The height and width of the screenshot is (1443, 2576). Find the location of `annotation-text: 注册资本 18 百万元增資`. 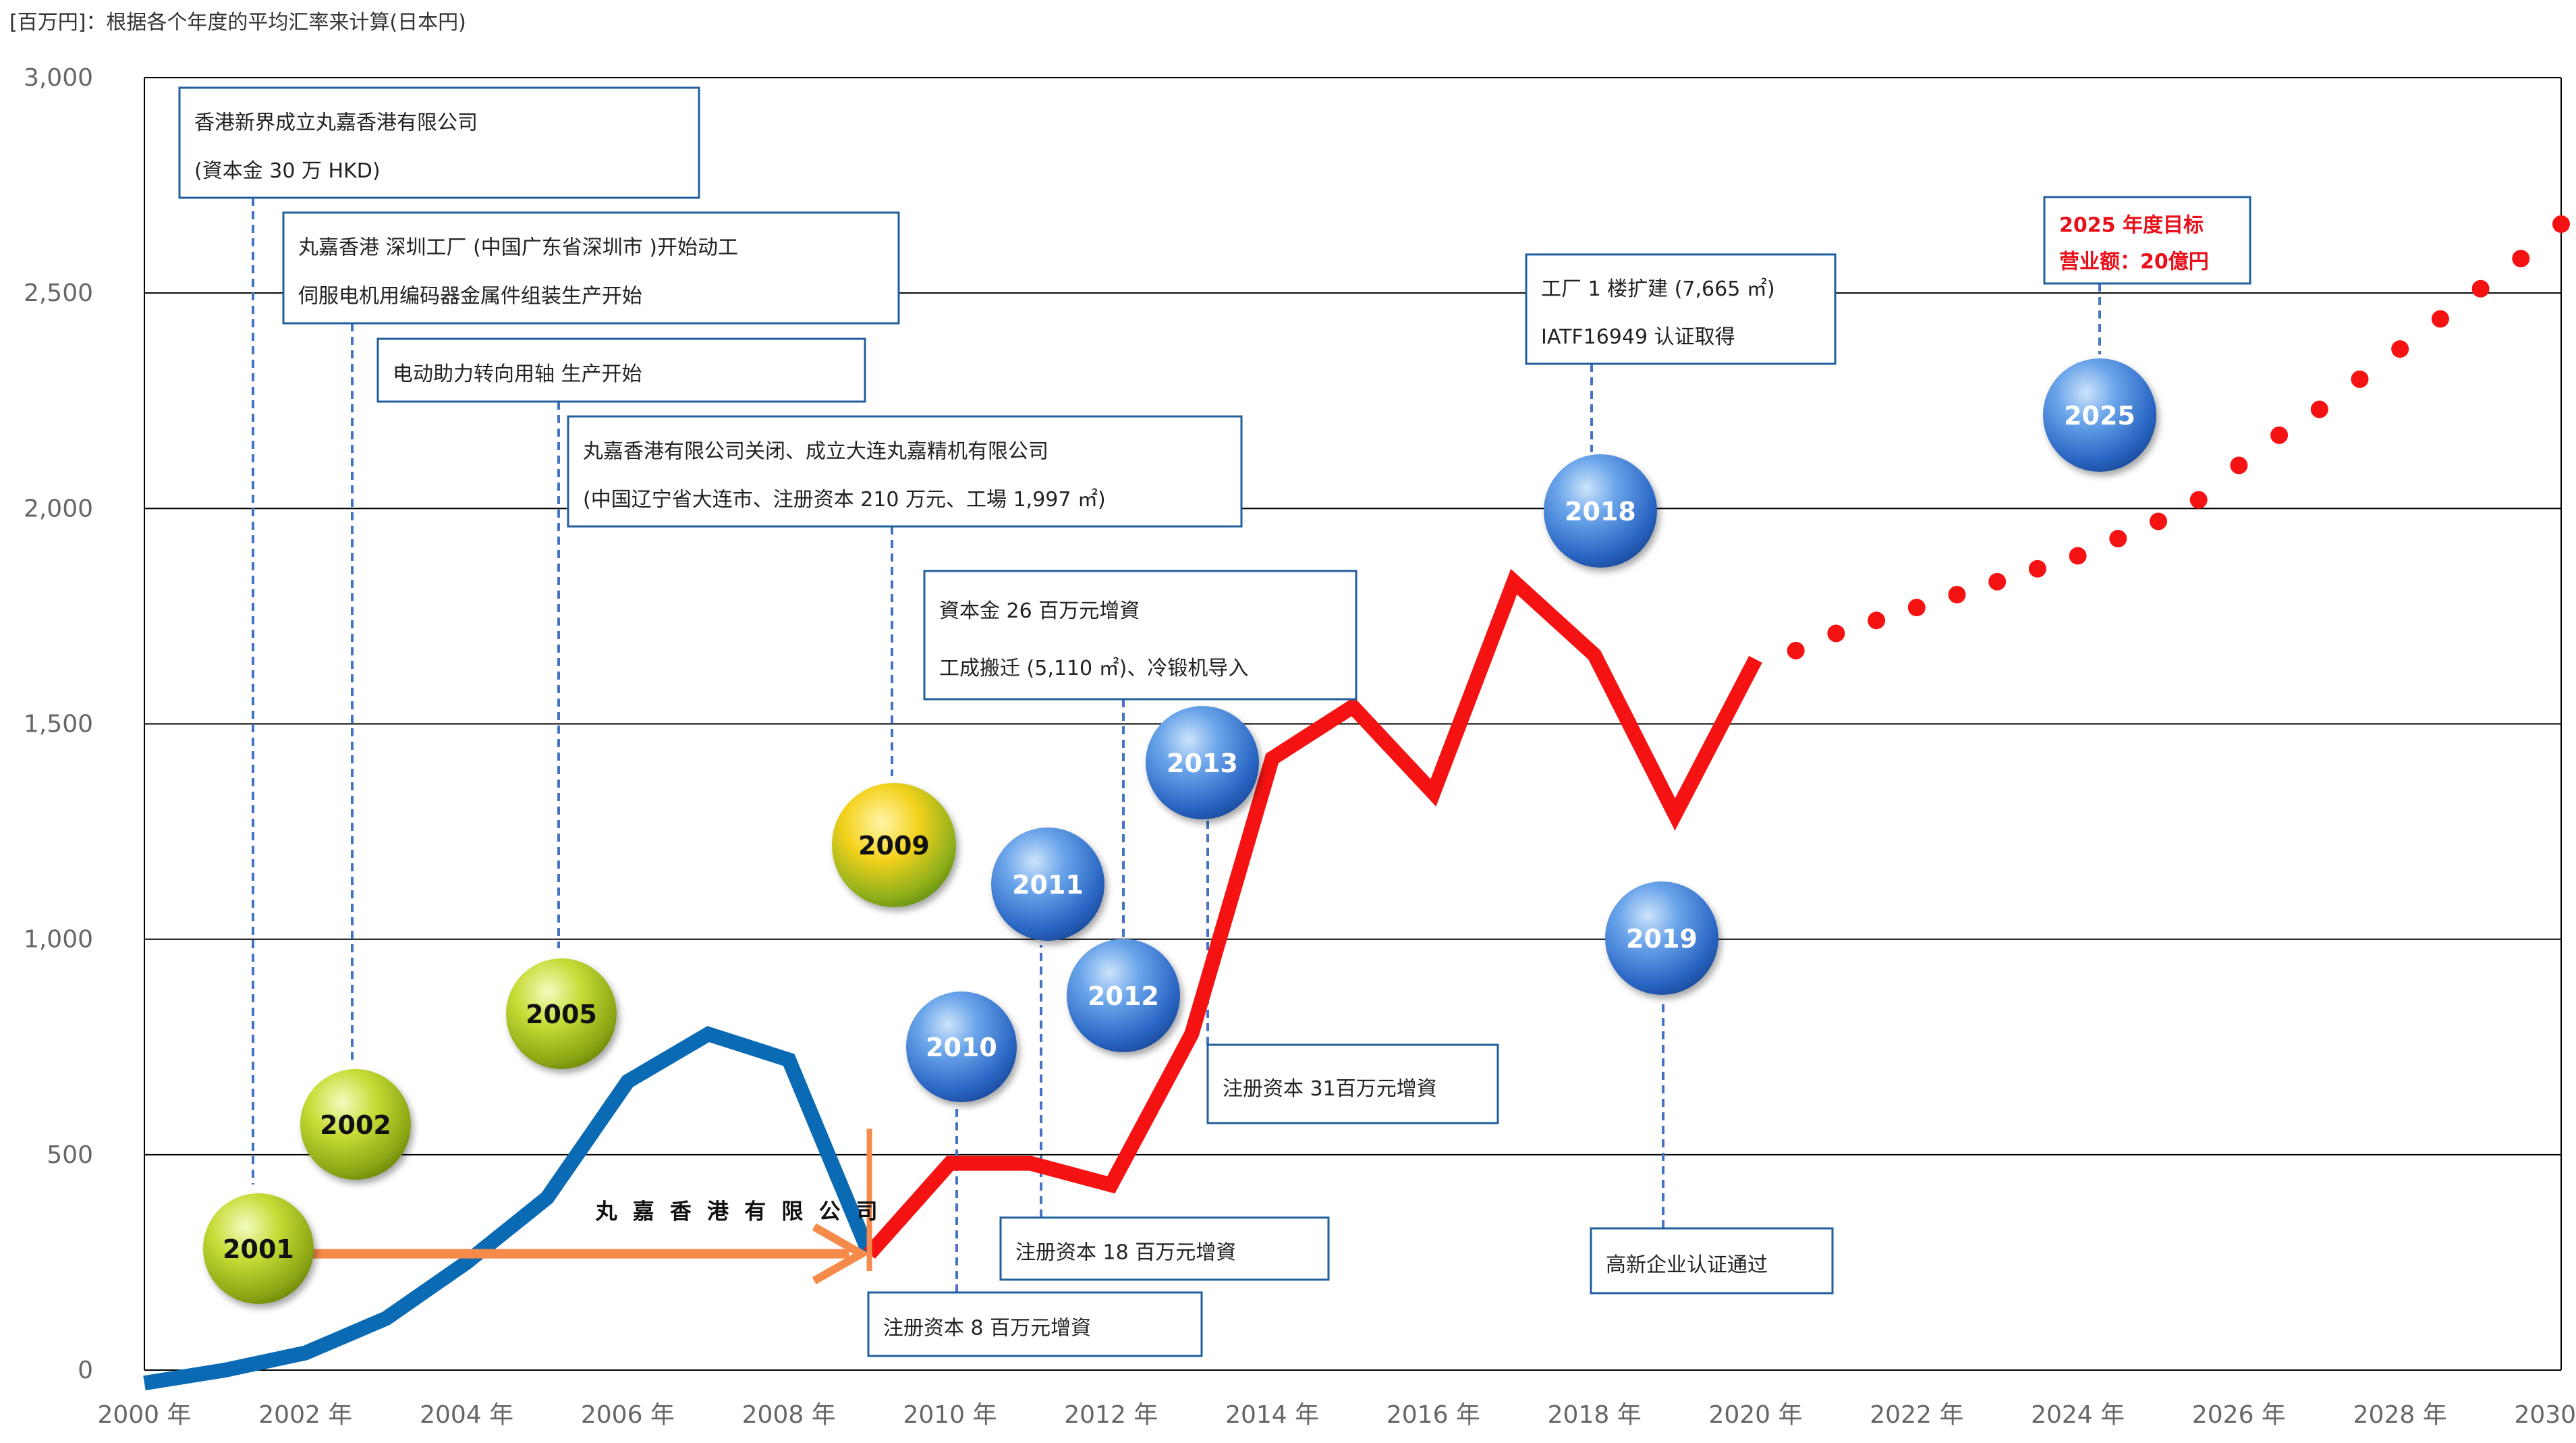

annotation-text: 注册资本 18 百万元增資 is located at coordinates (1125, 1253).